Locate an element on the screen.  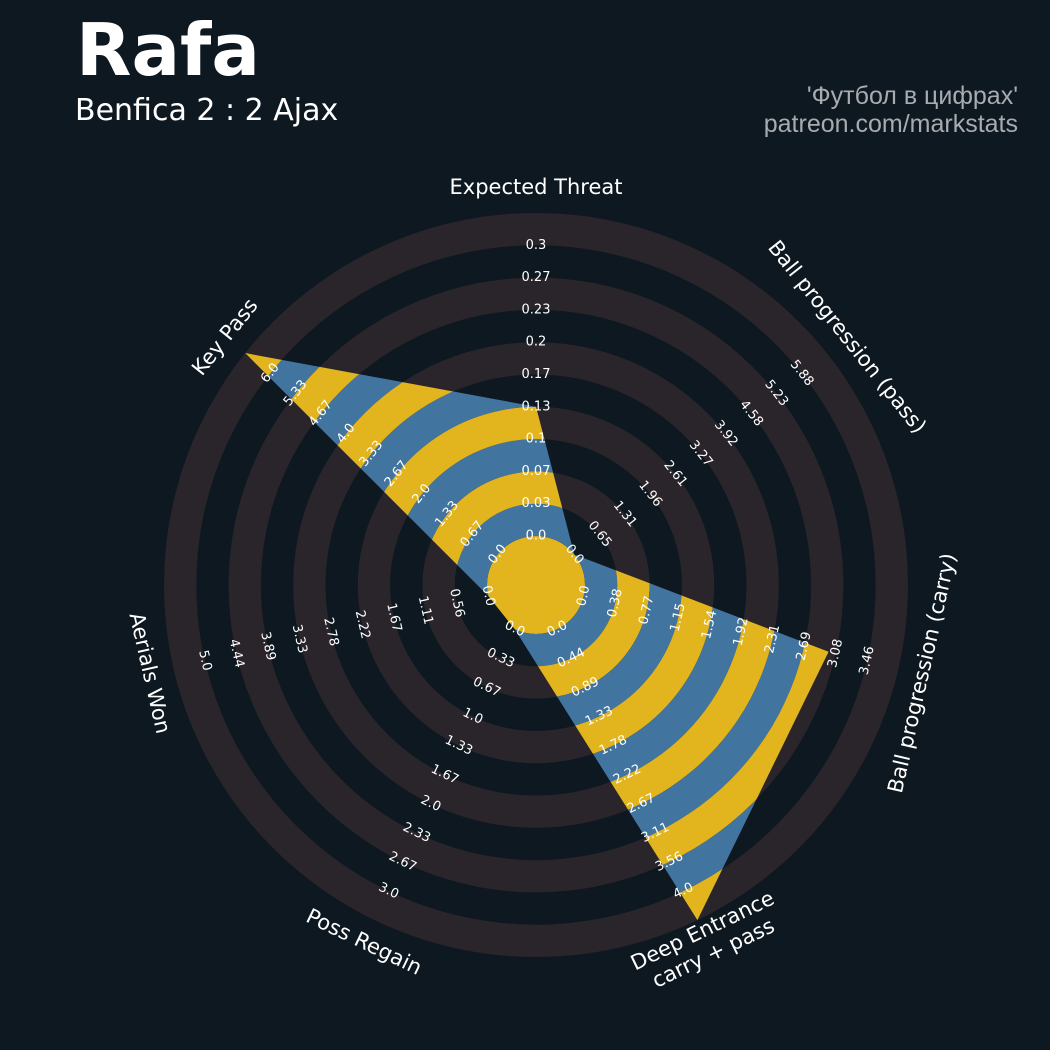
tick-label: 5.0 is located at coordinates (204, 661).